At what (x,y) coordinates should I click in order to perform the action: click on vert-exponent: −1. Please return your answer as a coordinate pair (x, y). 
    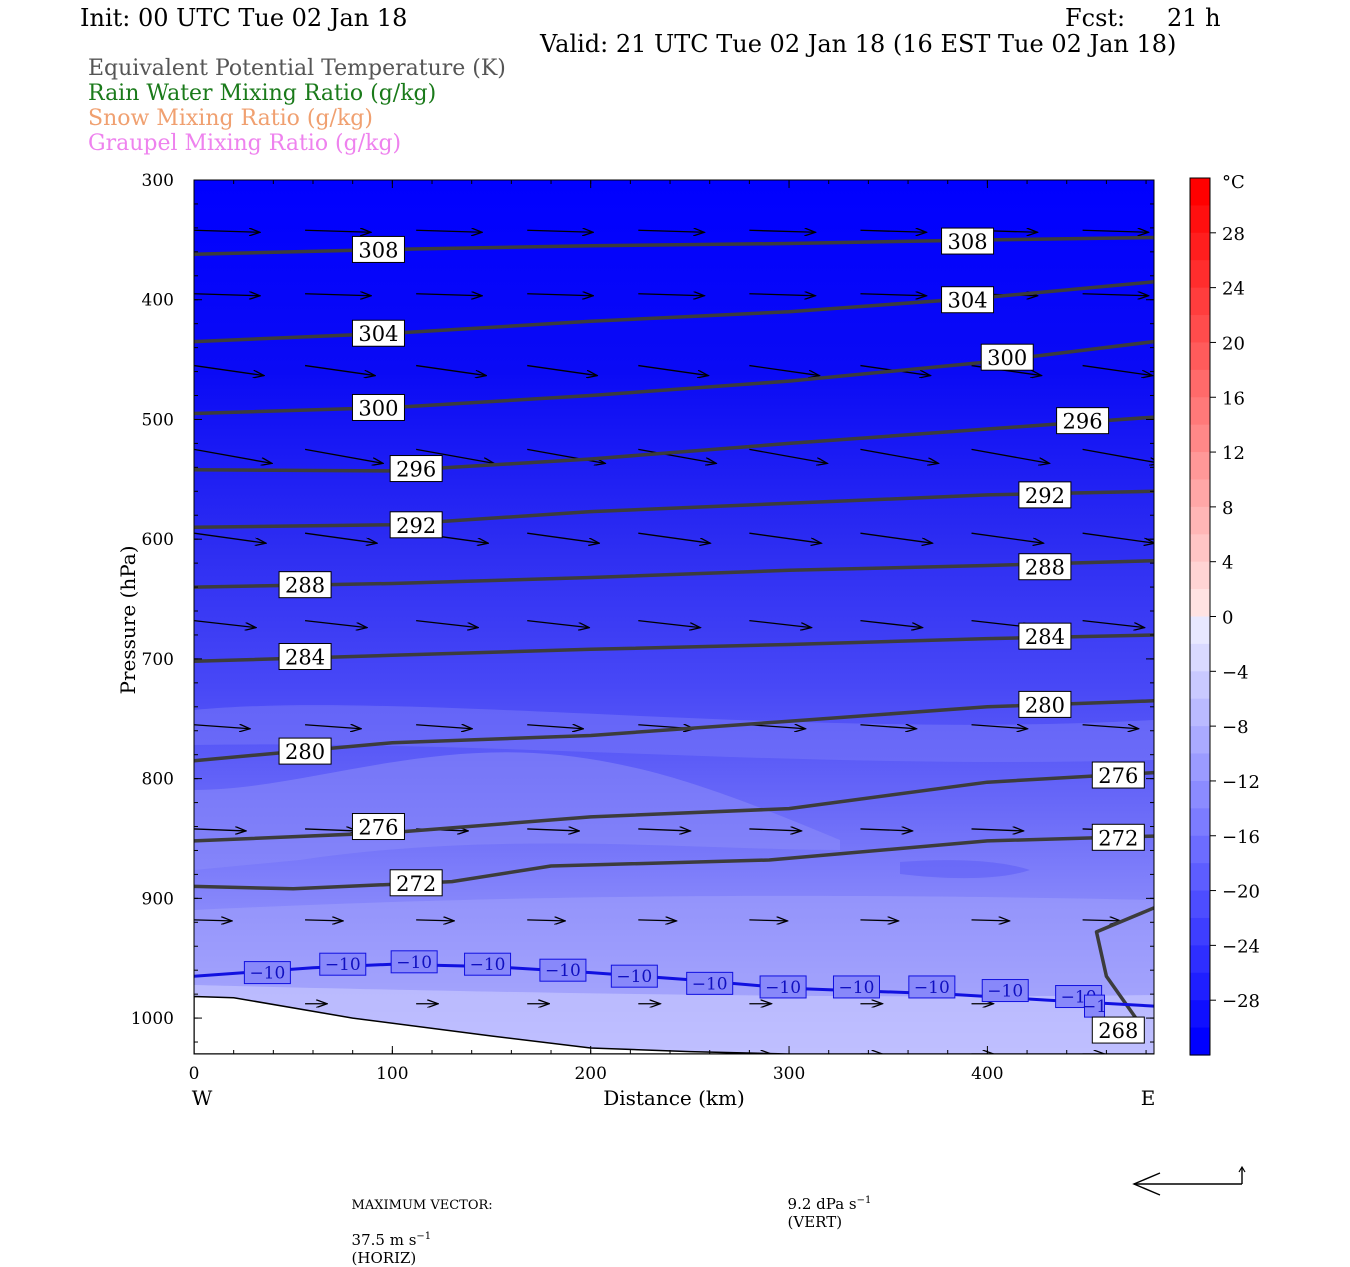
    Looking at the image, I should click on (864, 1200).